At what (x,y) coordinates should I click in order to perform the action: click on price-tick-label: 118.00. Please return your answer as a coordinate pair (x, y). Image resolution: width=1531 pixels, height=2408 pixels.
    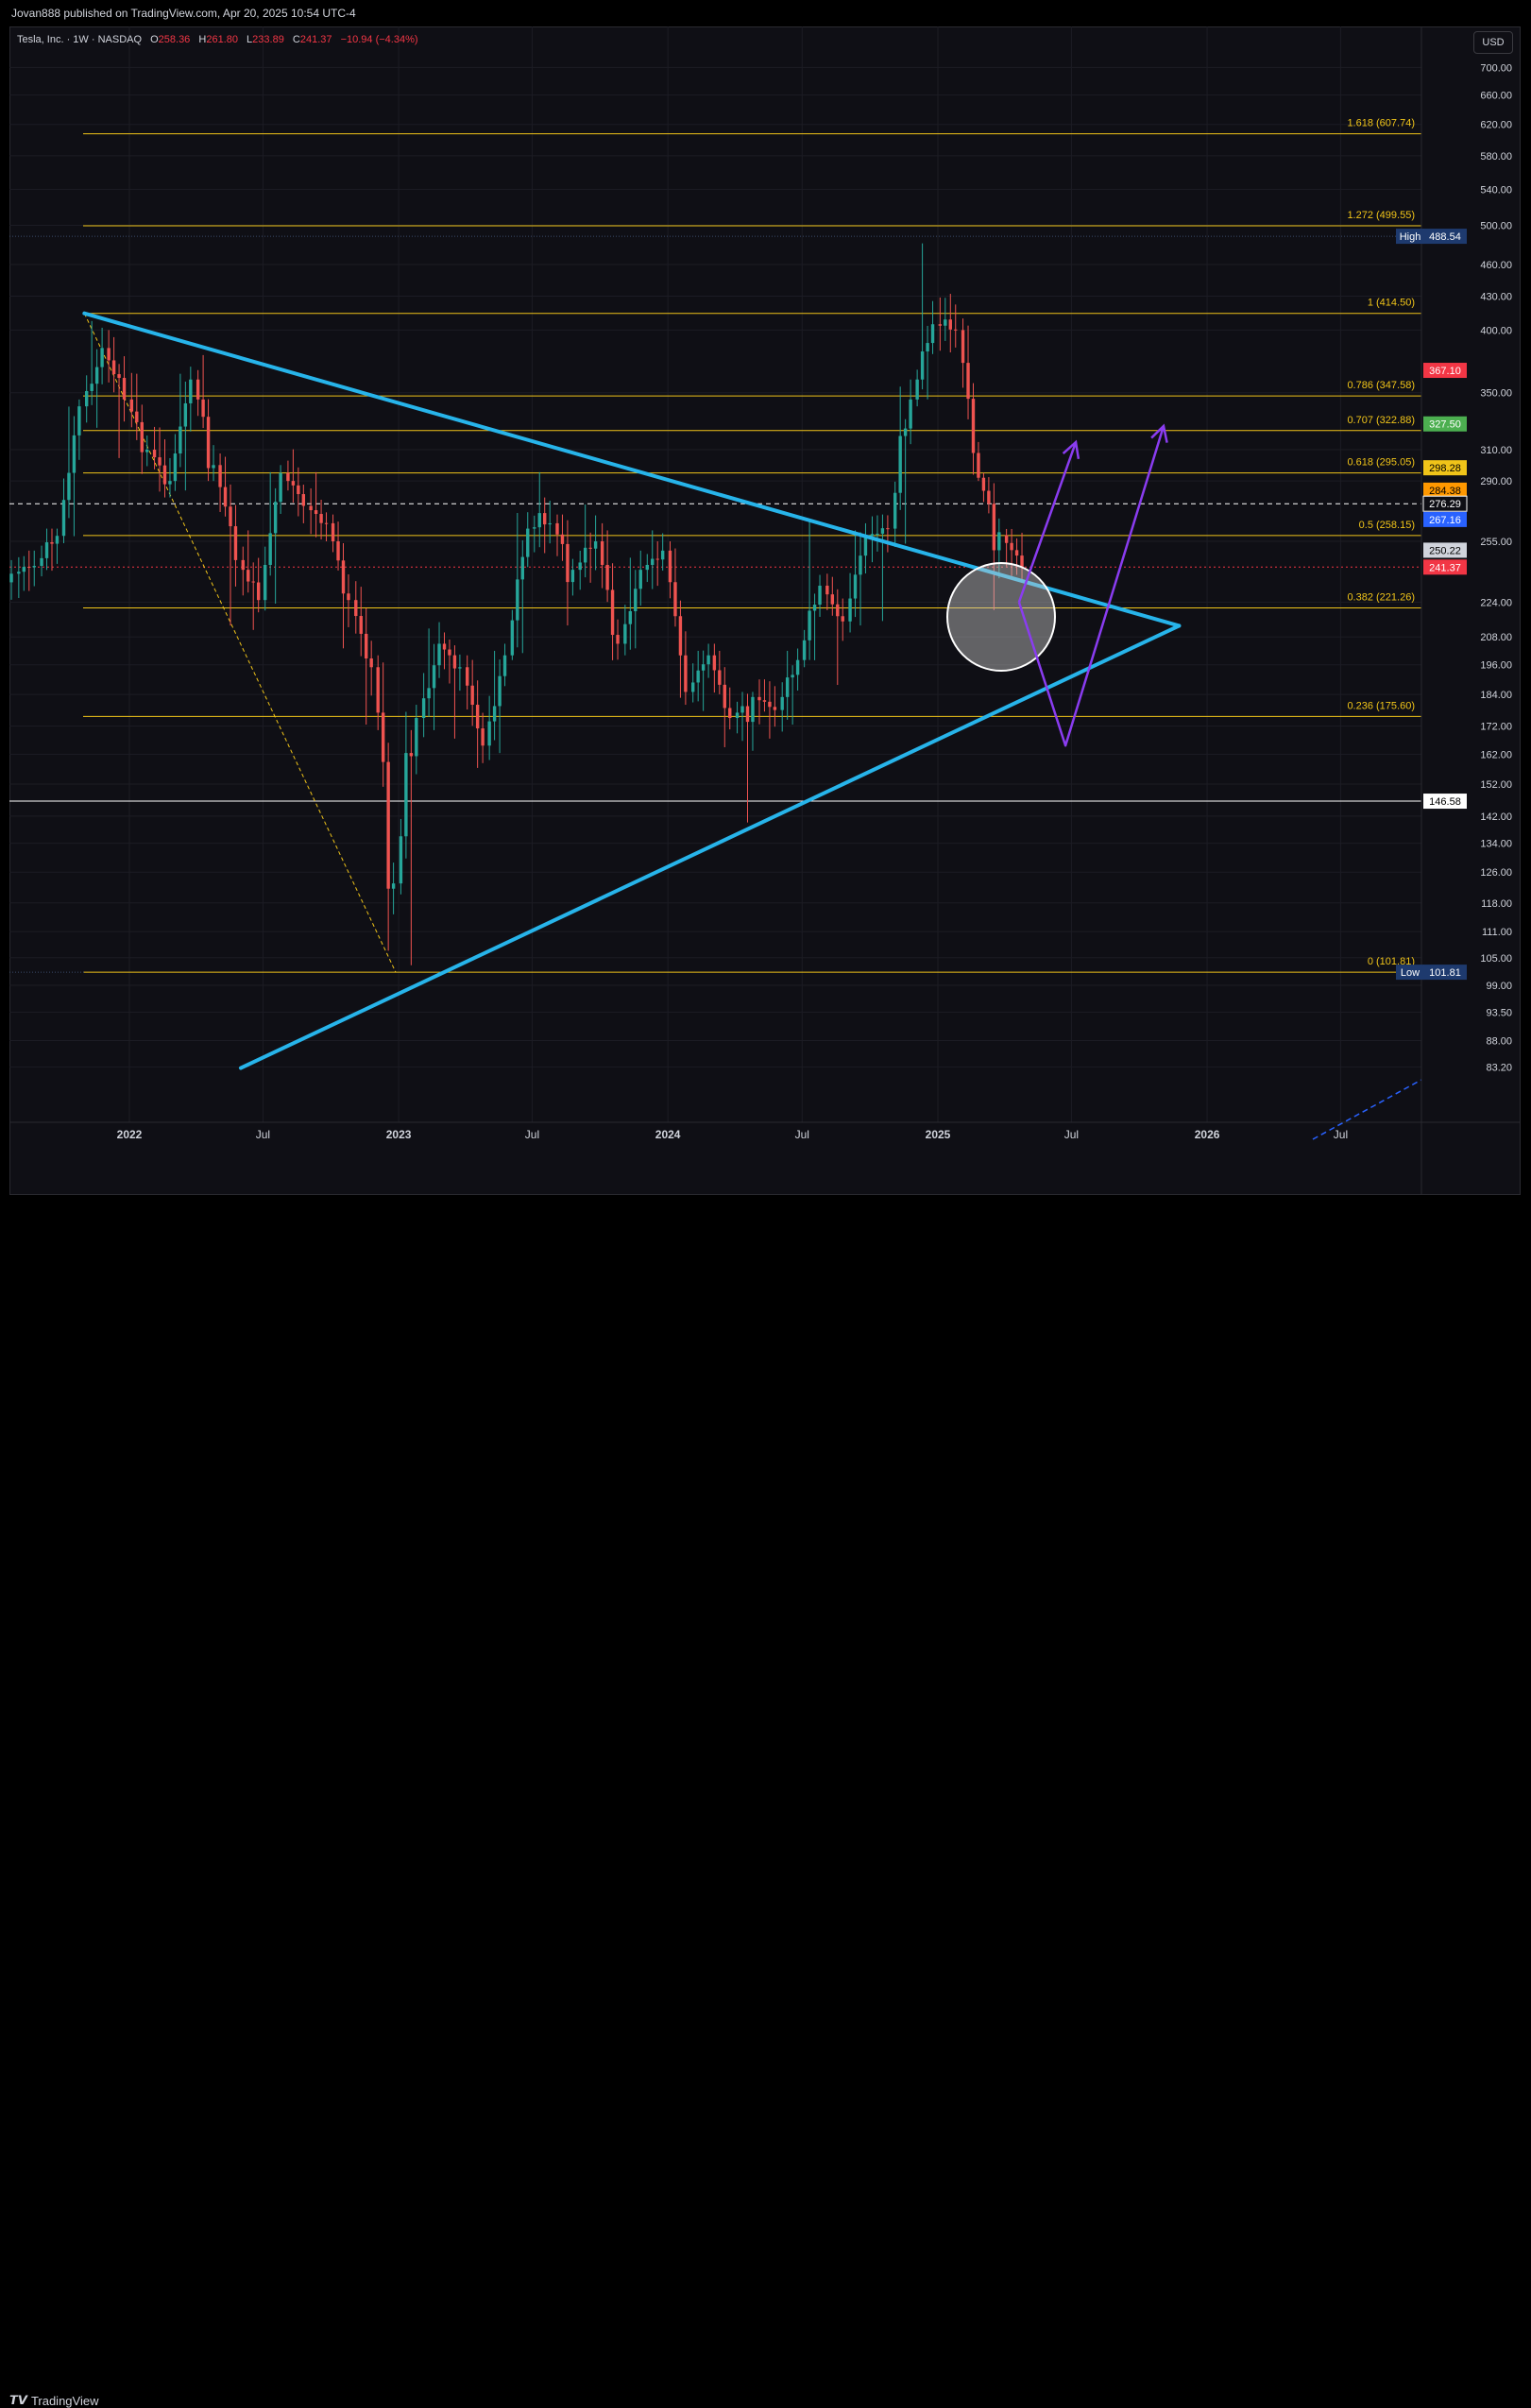
    Looking at the image, I should click on (1496, 904).